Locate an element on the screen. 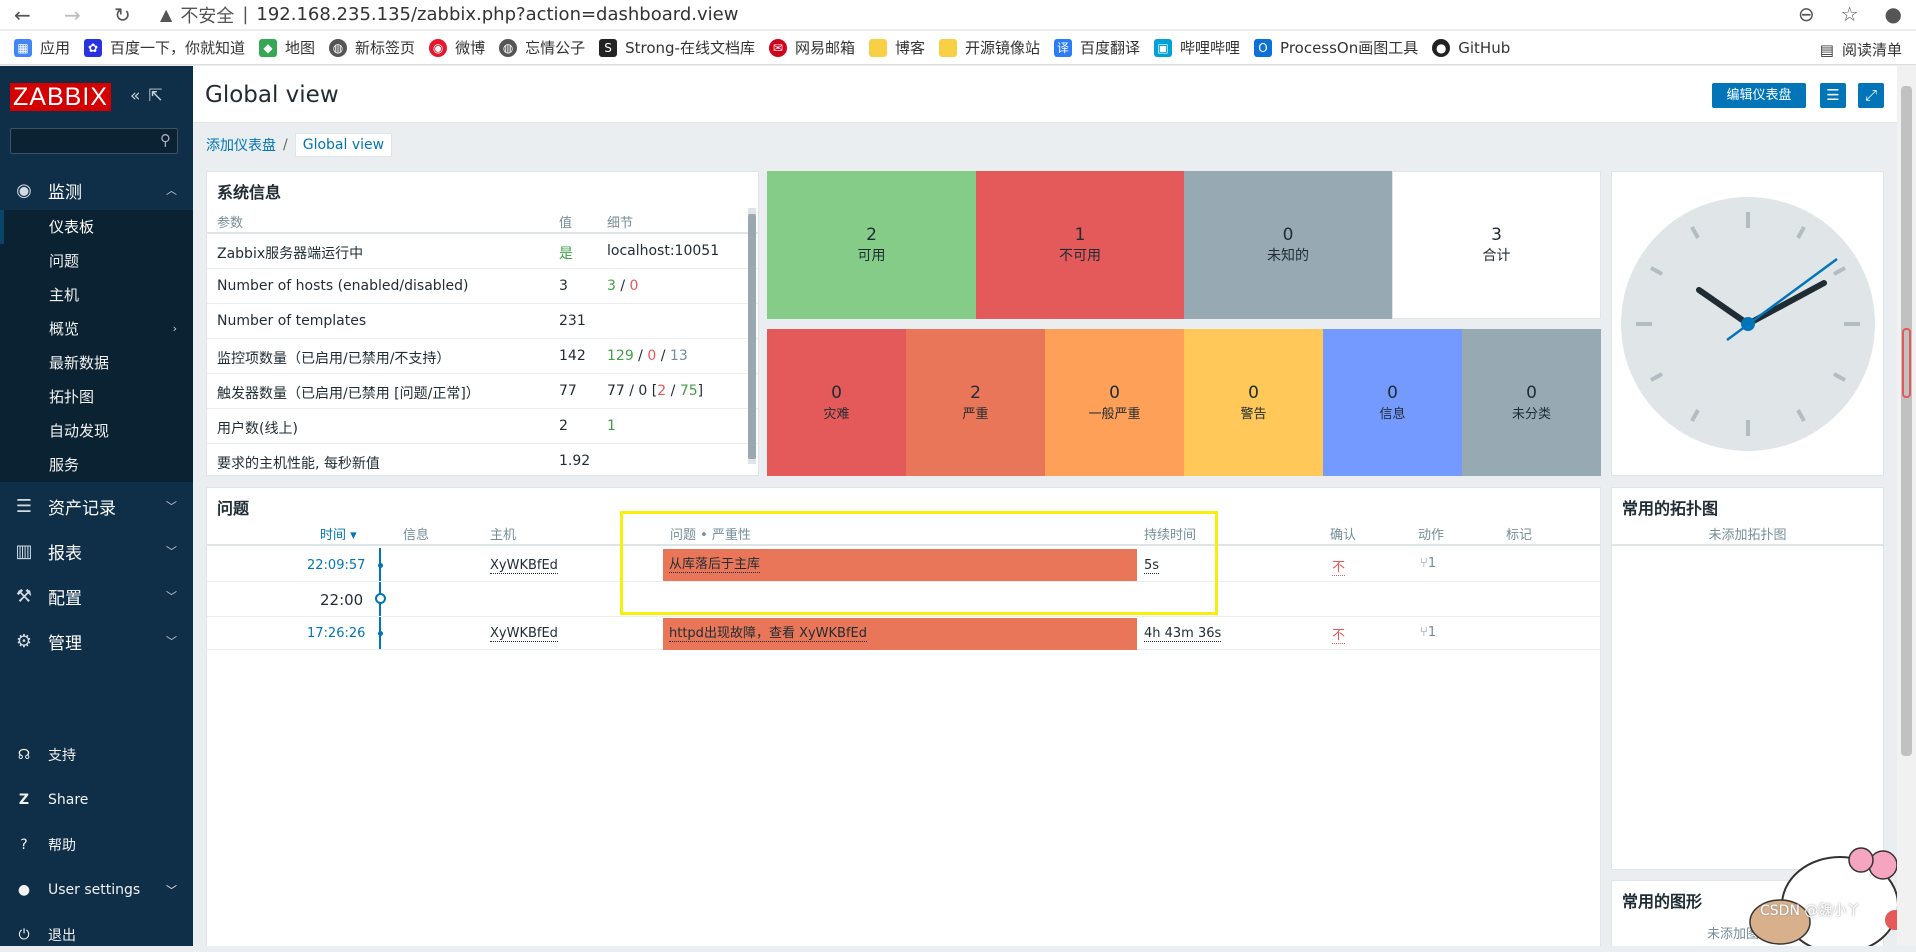 Image resolution: width=1916 pixels, height=952 pixels. bookmark-mirror: 开源镜像站 is located at coordinates (989, 47).